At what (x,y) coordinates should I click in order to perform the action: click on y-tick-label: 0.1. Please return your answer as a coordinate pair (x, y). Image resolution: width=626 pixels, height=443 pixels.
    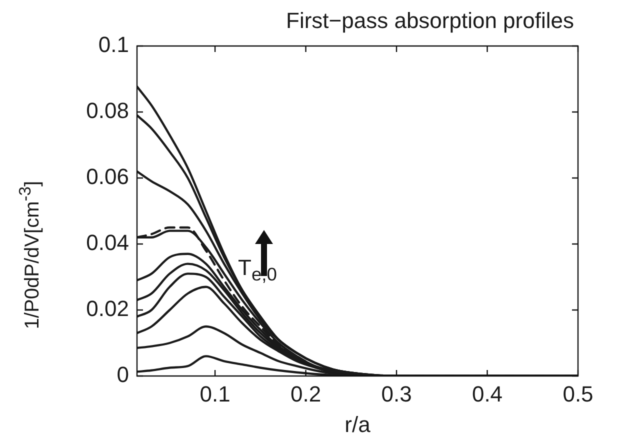
    Looking at the image, I should click on (113, 45).